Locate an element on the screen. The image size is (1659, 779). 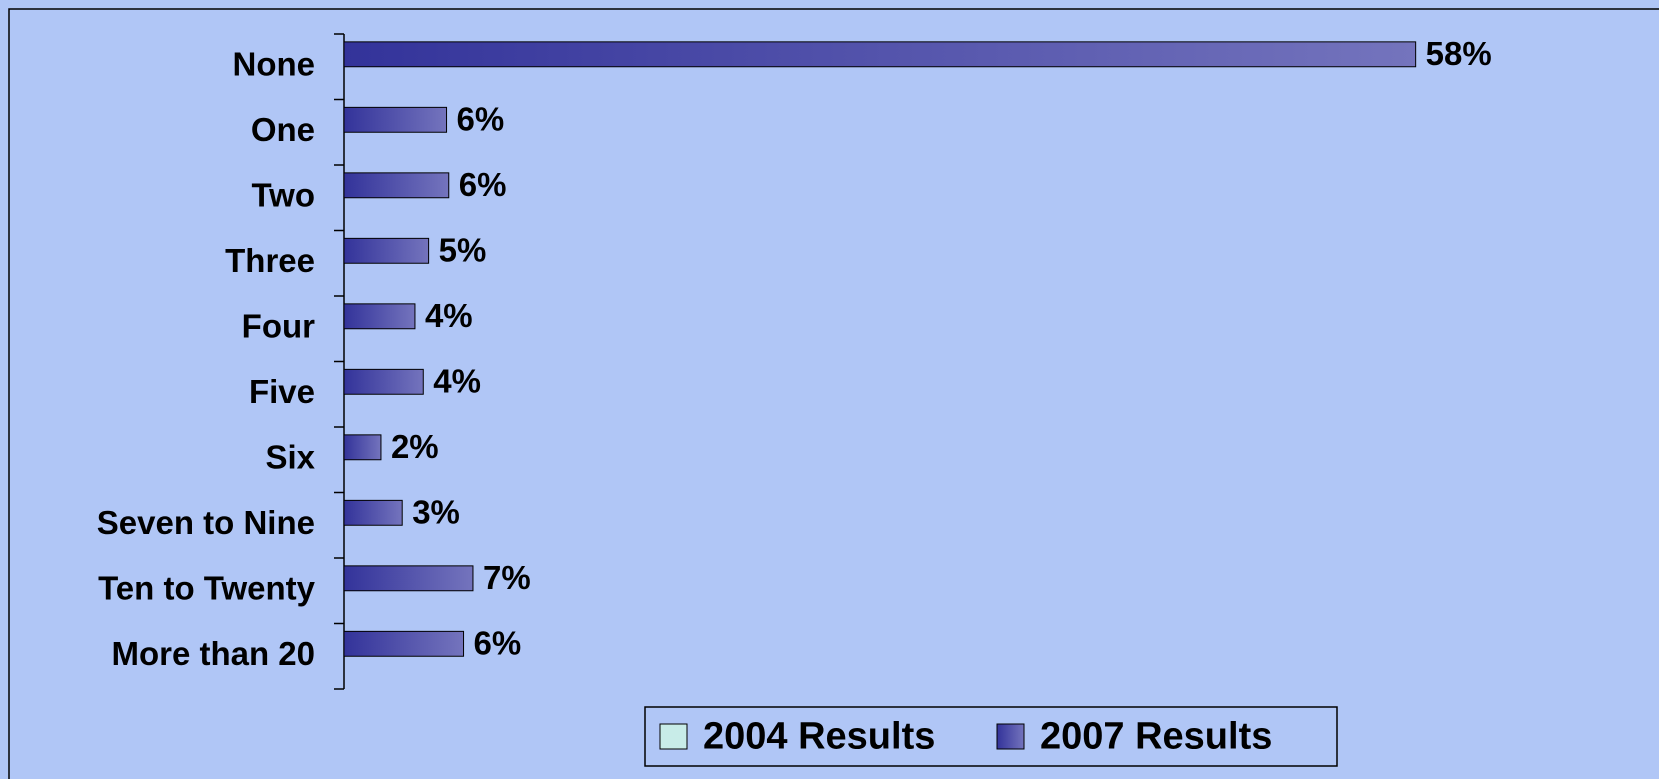
category-label: More than 20 is located at coordinates (213, 653).